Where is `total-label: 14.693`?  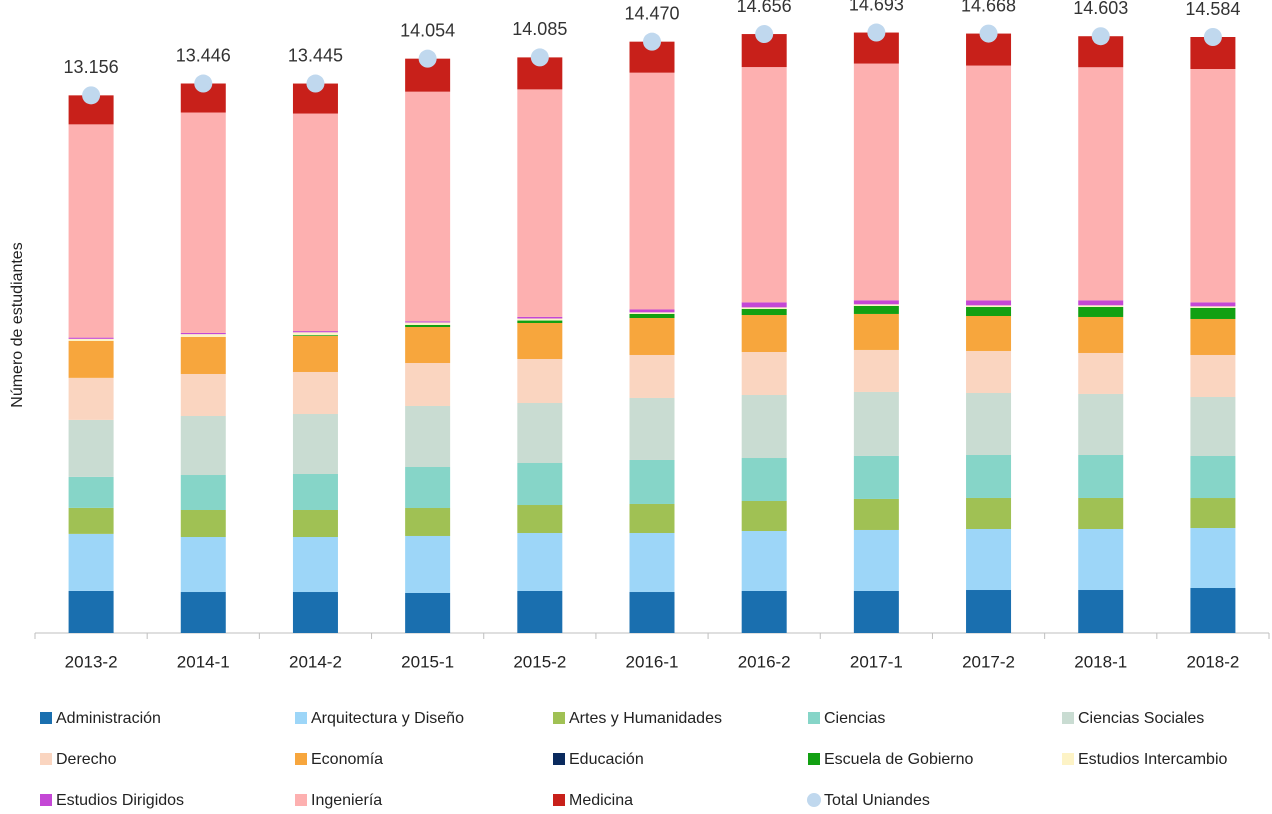 total-label: 14.693 is located at coordinates (876, 7).